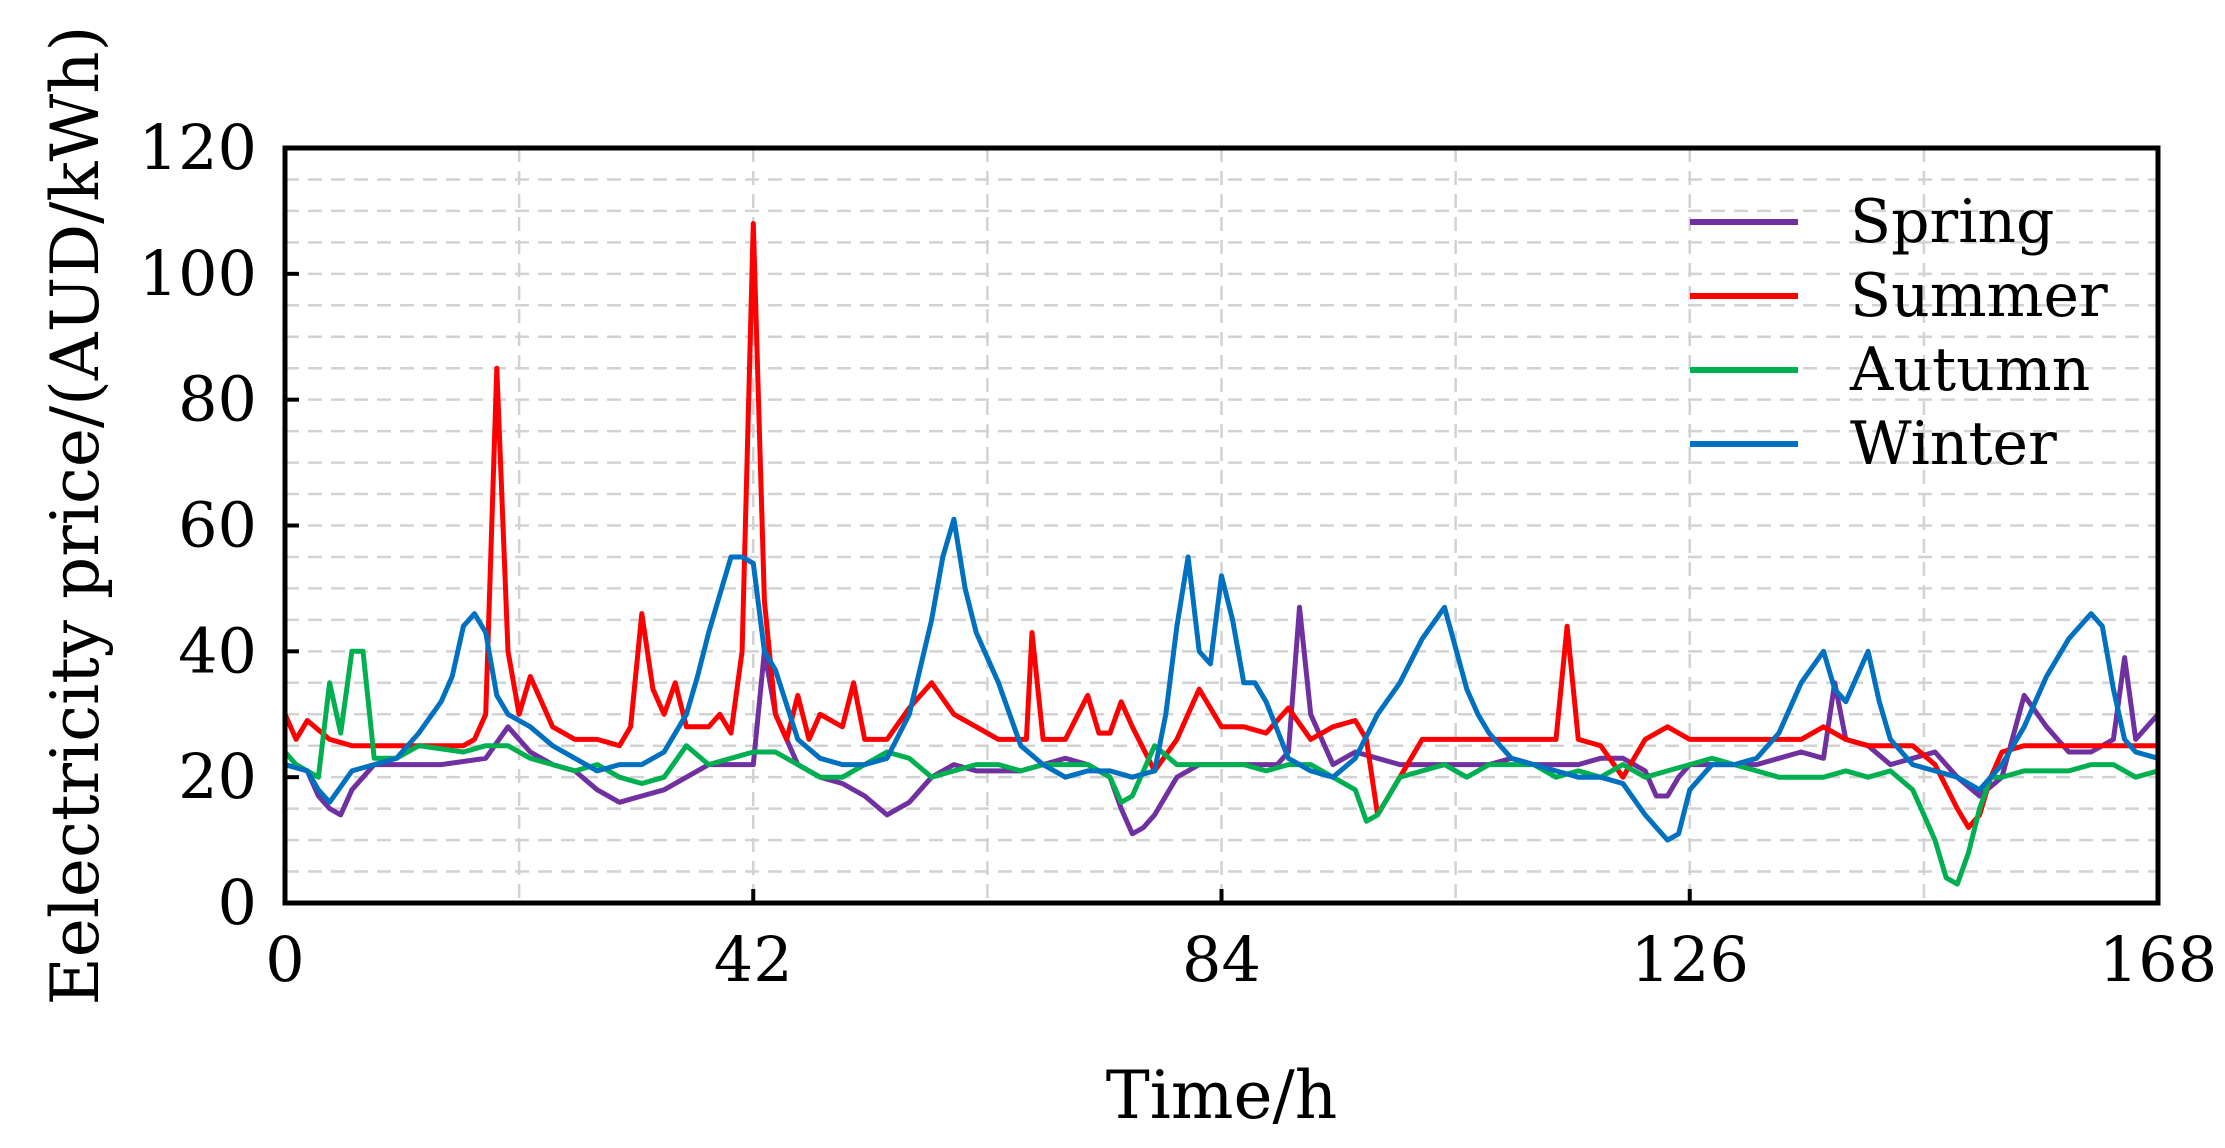  What do you see at coordinates (198, 147) in the screenshot?
I see `y-tick-label: 120` at bounding box center [198, 147].